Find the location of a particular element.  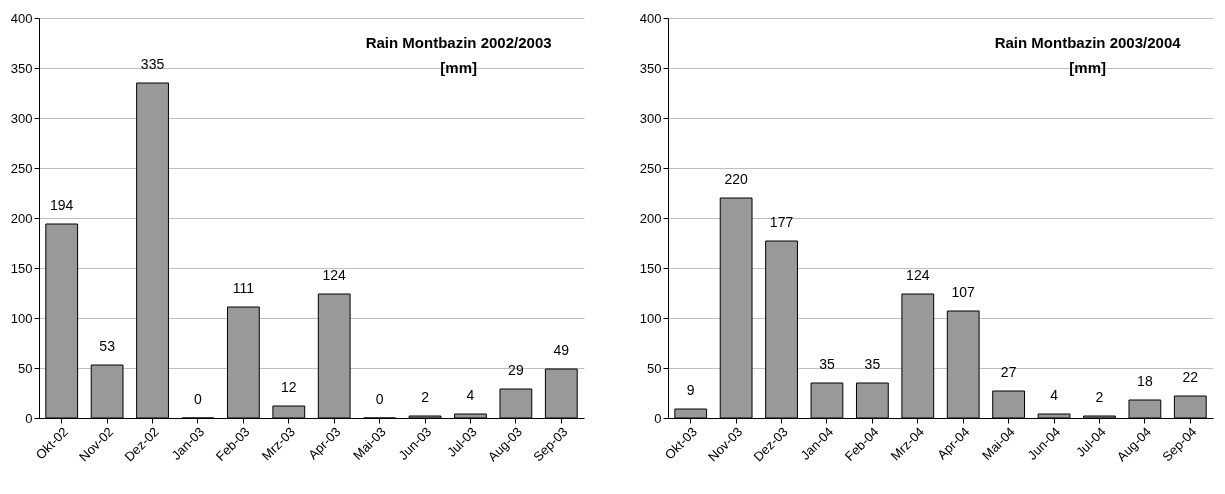

text: Rain Montbazin 2003/2004 is located at coordinates (1088, 42).